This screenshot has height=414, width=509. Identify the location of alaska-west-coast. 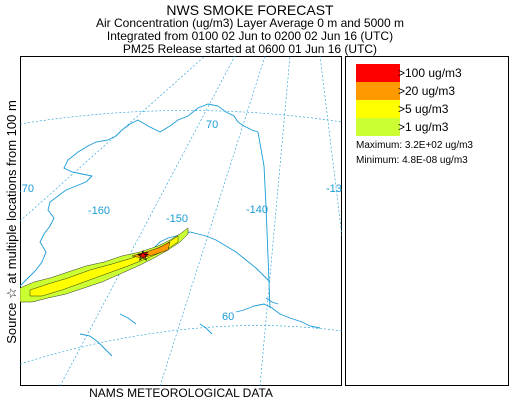
(79, 203).